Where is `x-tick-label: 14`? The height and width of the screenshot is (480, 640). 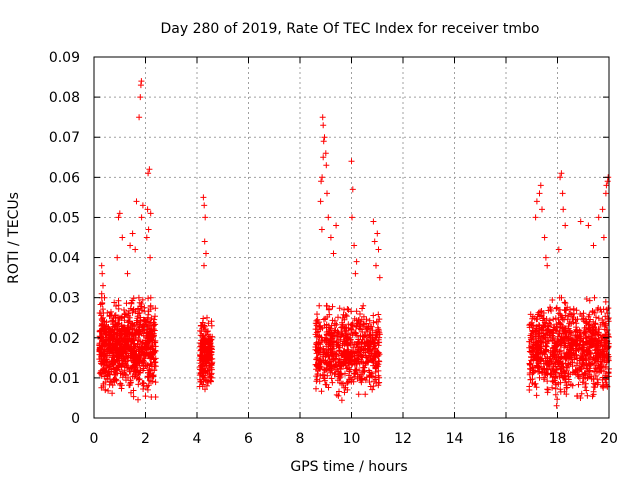 x-tick-label: 14 is located at coordinates (455, 439).